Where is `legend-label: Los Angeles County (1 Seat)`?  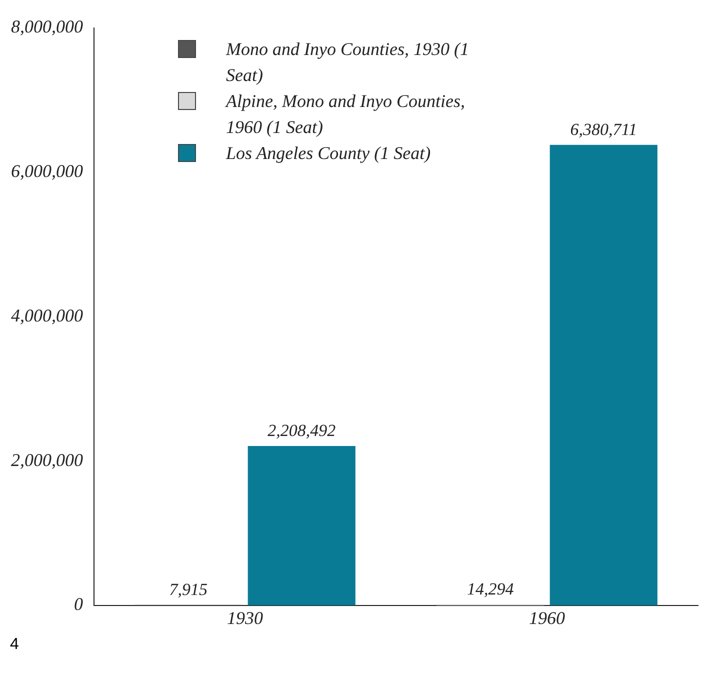 legend-label: Los Angeles County (1 Seat) is located at coordinates (329, 153).